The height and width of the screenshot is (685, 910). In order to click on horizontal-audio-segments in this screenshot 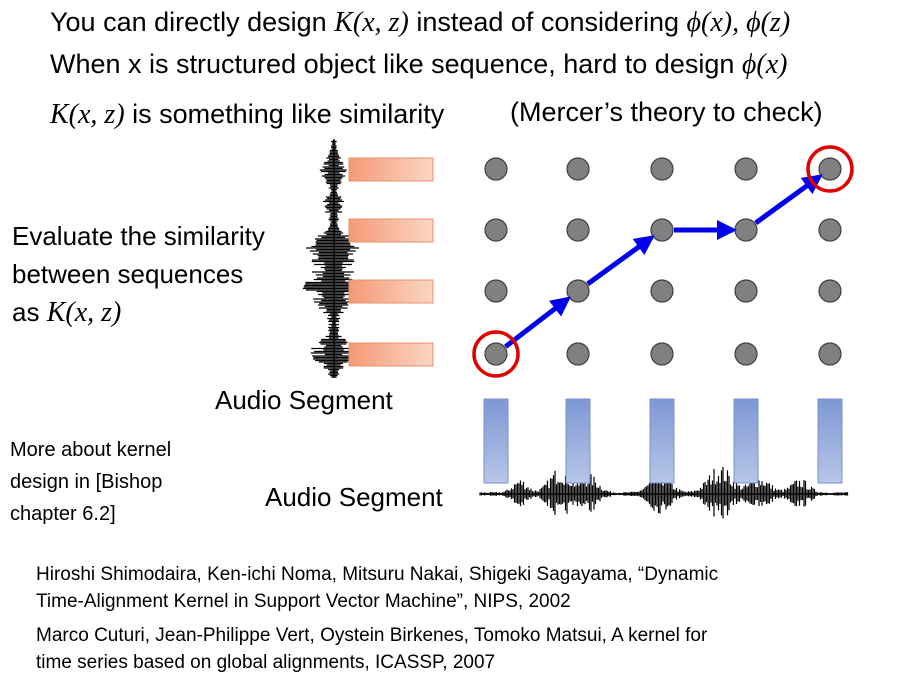, I will do `click(663, 441)`.